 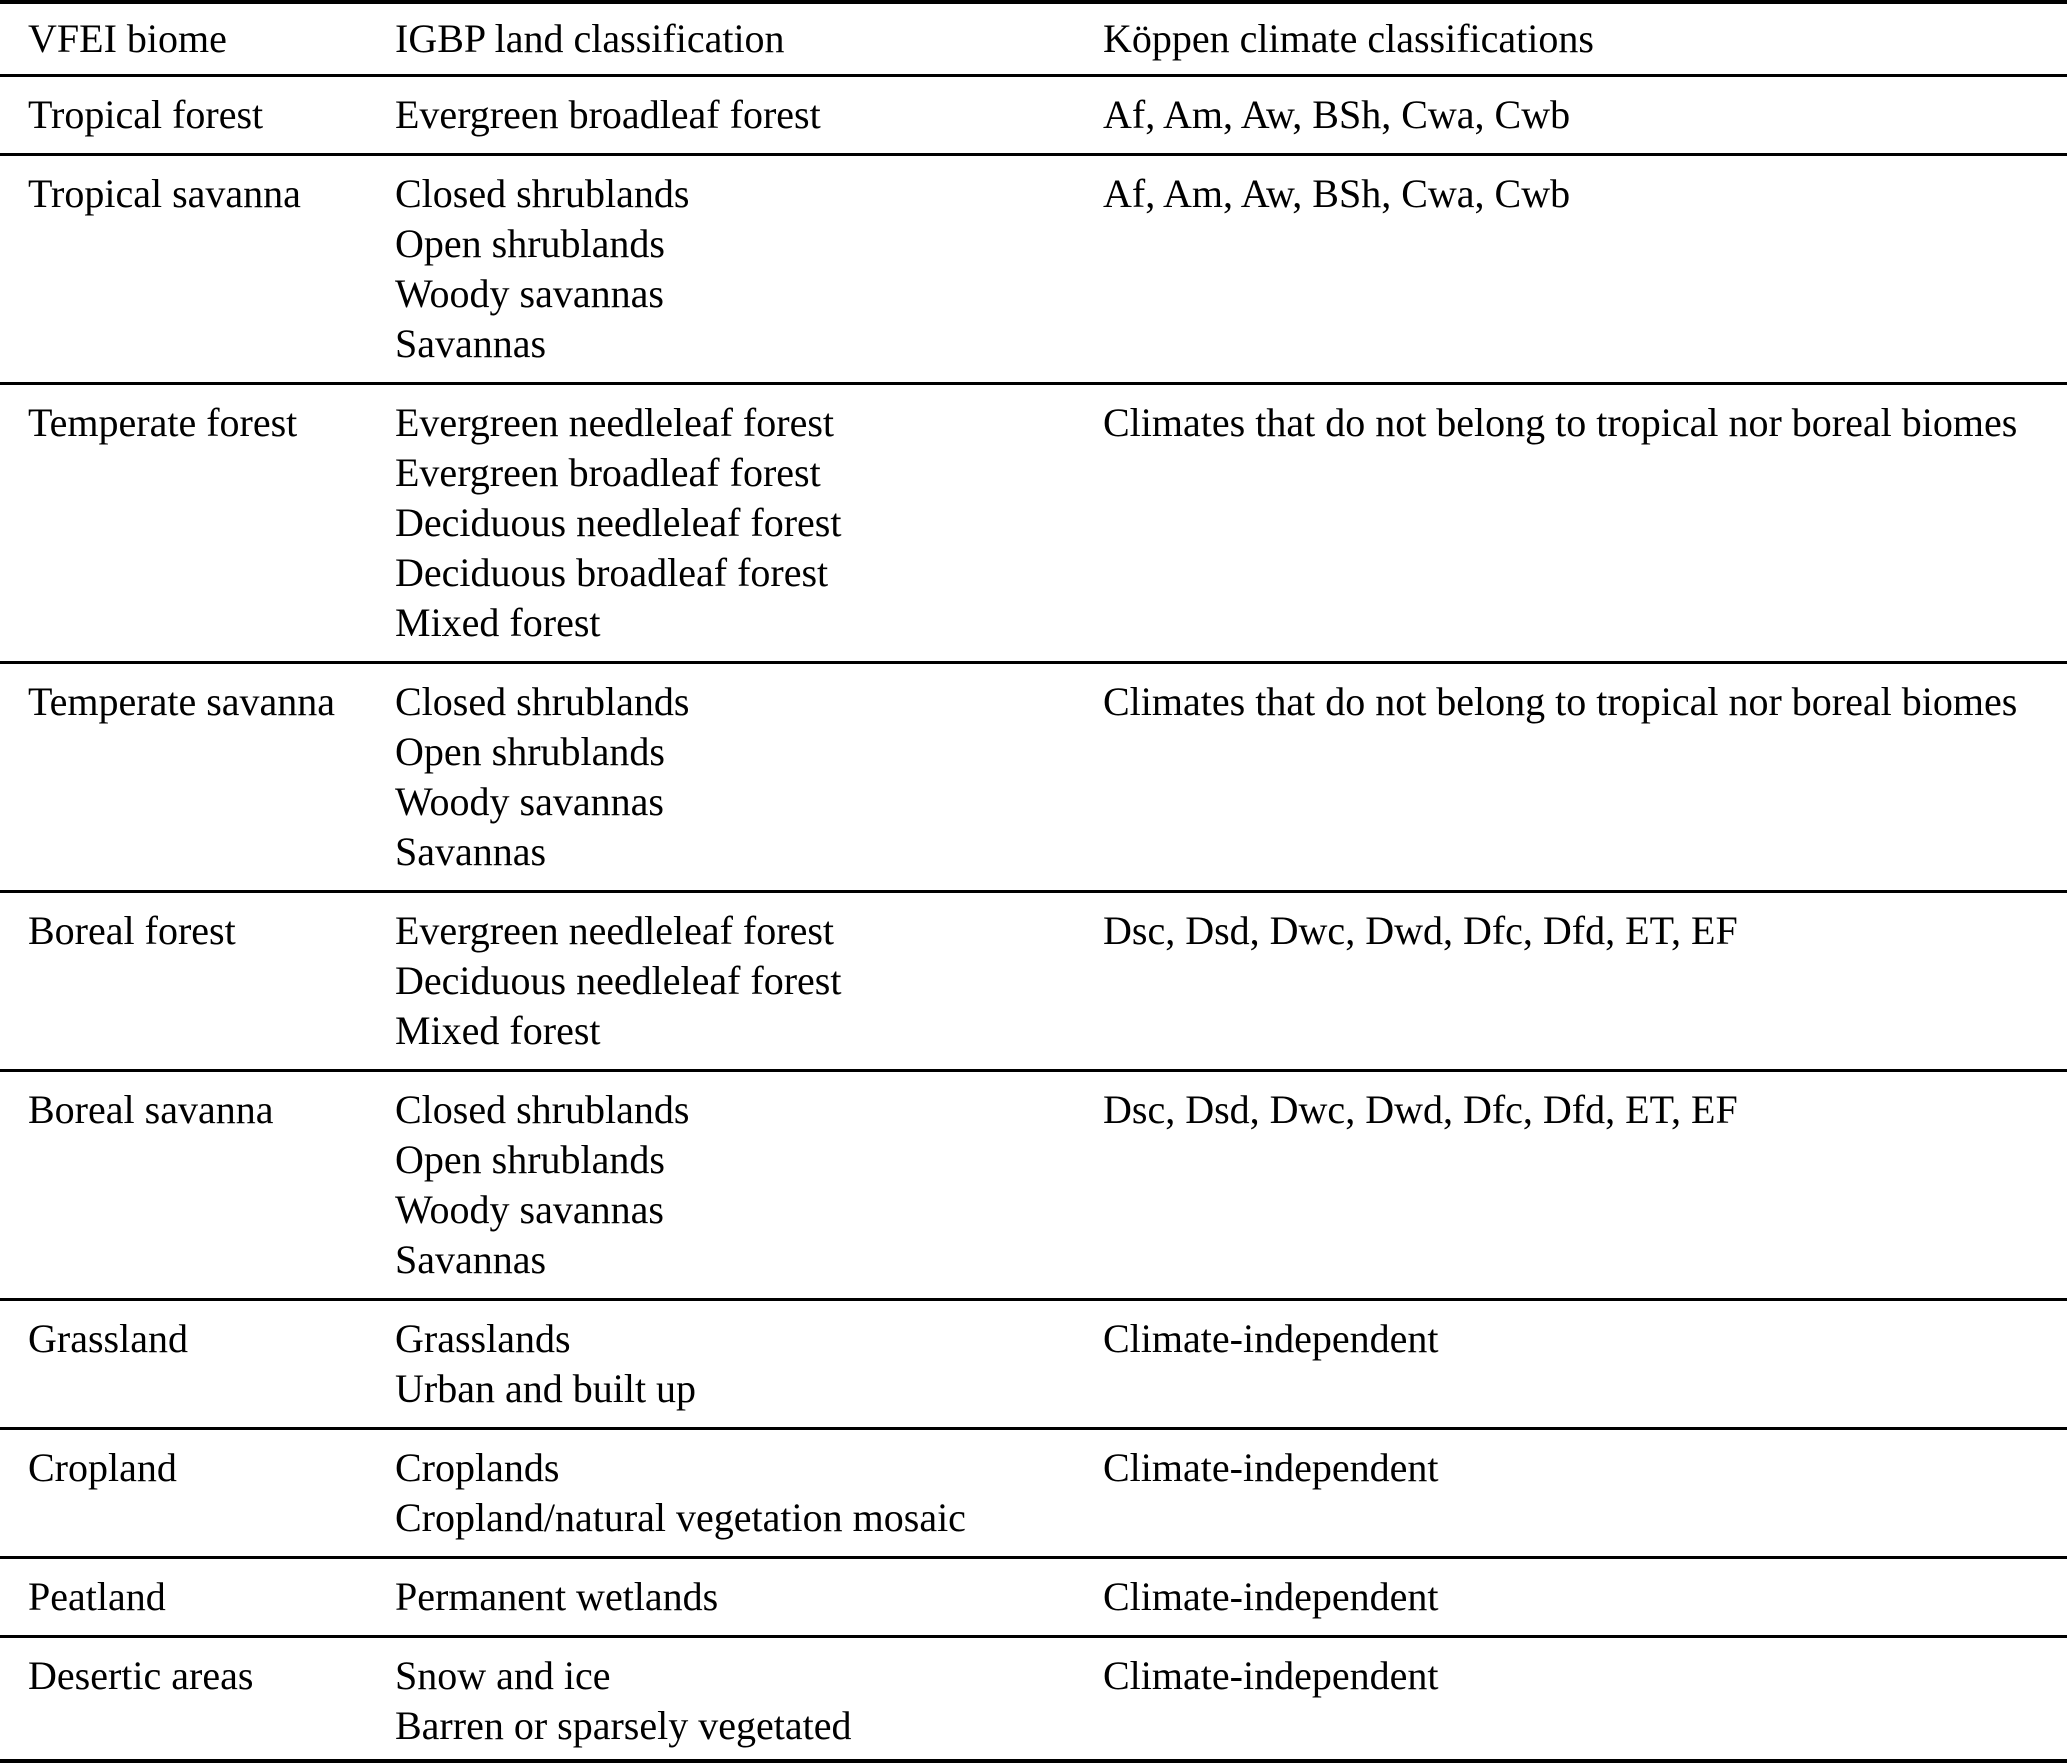 What do you see at coordinates (182, 701) in the screenshot?
I see `vfei-biome-cell: Temperate savanna` at bounding box center [182, 701].